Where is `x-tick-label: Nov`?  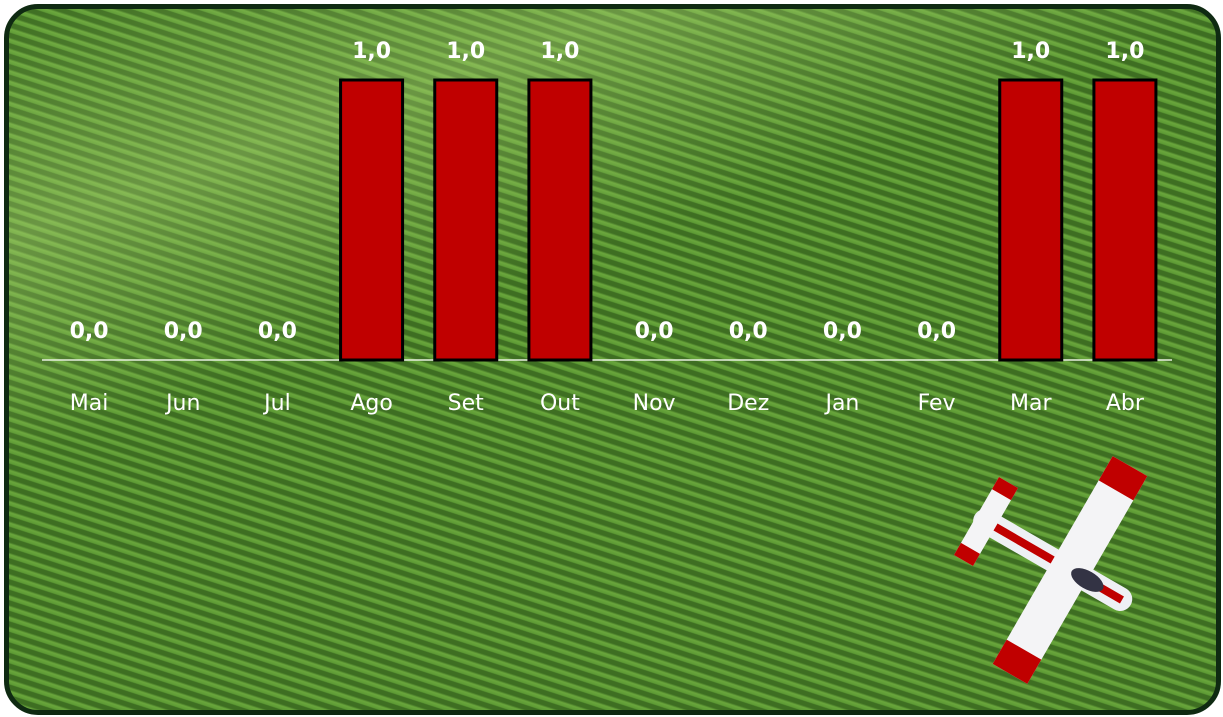 x-tick-label: Nov is located at coordinates (654, 403).